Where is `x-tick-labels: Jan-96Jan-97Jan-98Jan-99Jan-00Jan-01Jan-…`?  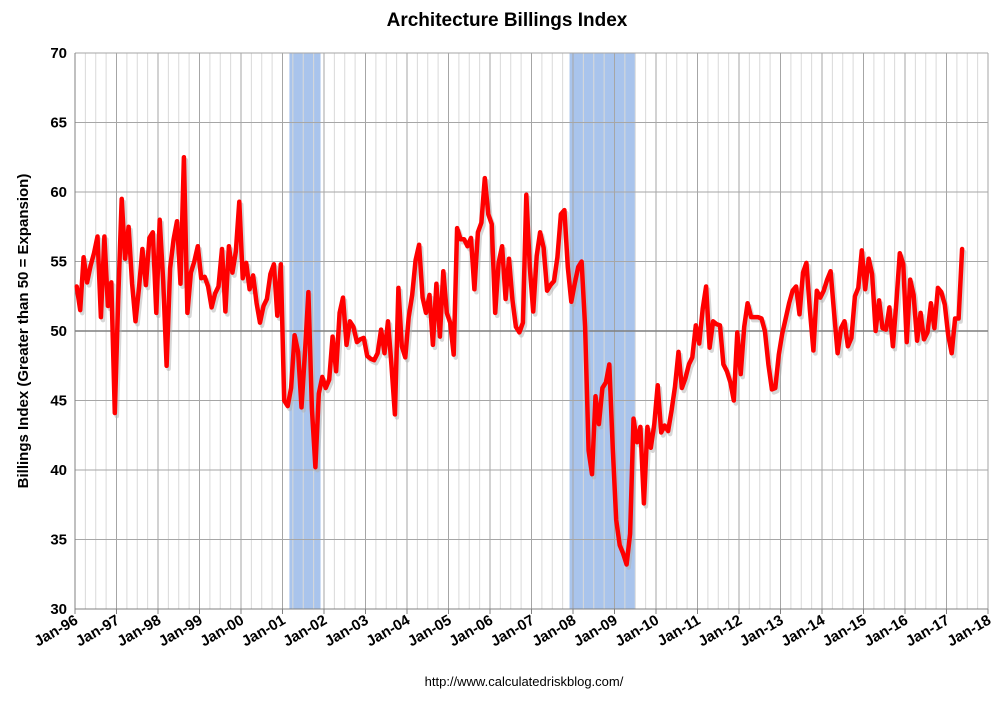 x-tick-labels: Jan-96Jan-97Jan-98Jan-99Jan-00Jan-01Jan-… is located at coordinates (512, 630).